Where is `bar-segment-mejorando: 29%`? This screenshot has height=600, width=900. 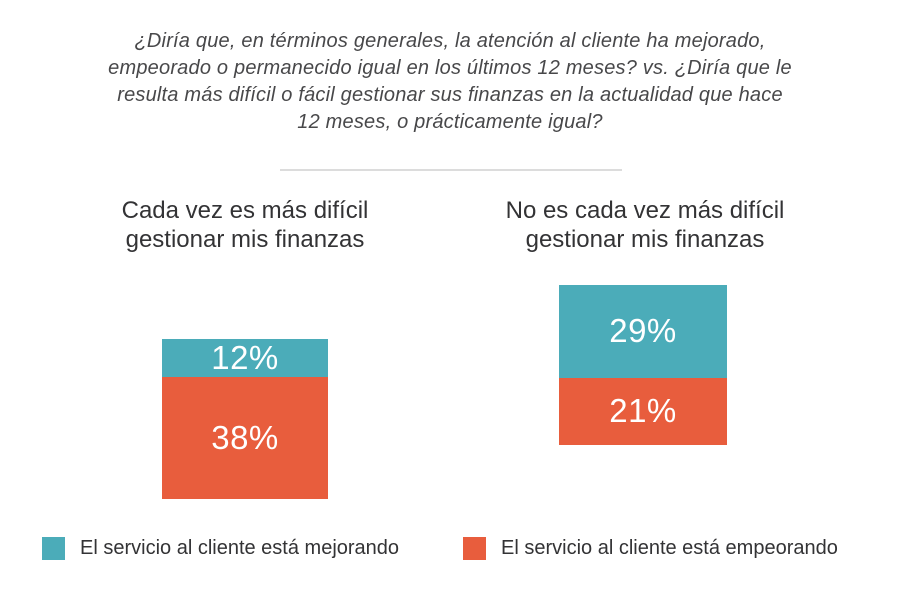
bar-segment-mejorando: 29% is located at coordinates (643, 331).